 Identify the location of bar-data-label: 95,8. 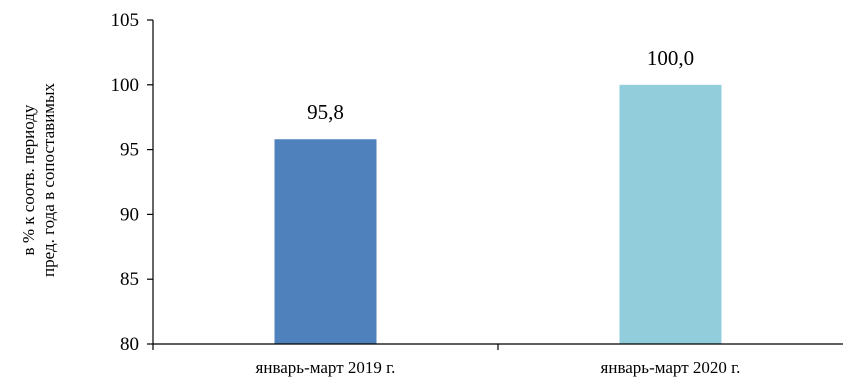
(325, 112).